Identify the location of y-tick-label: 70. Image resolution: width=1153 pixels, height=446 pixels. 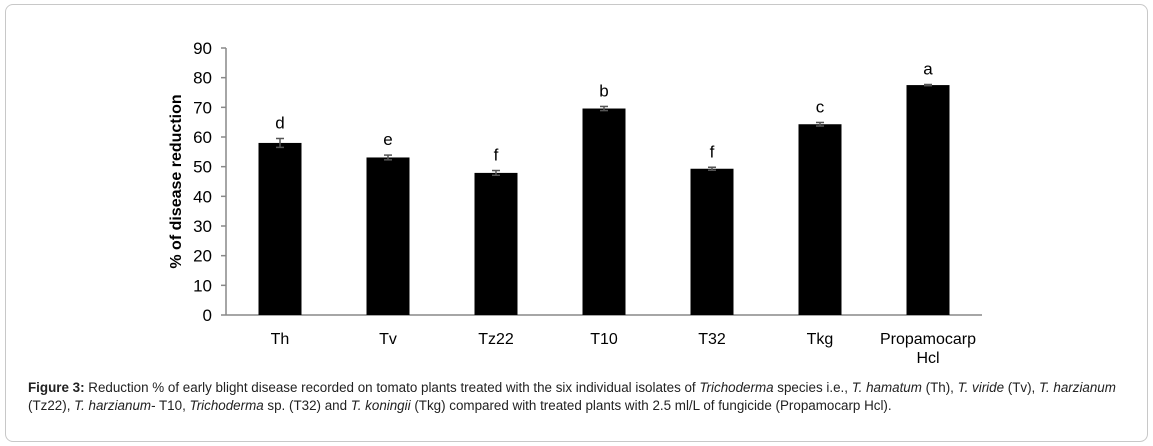
(202, 107).